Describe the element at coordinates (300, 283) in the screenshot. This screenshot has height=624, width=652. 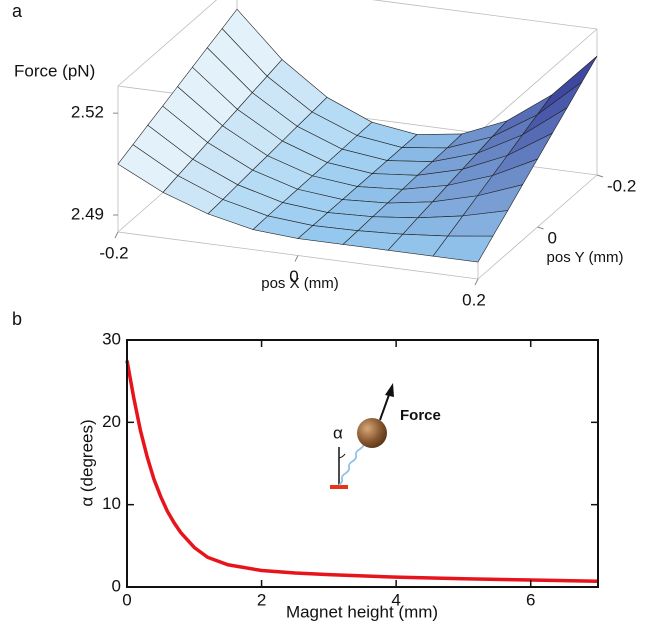
I see `x-axis-label: pos X (mm)` at that location.